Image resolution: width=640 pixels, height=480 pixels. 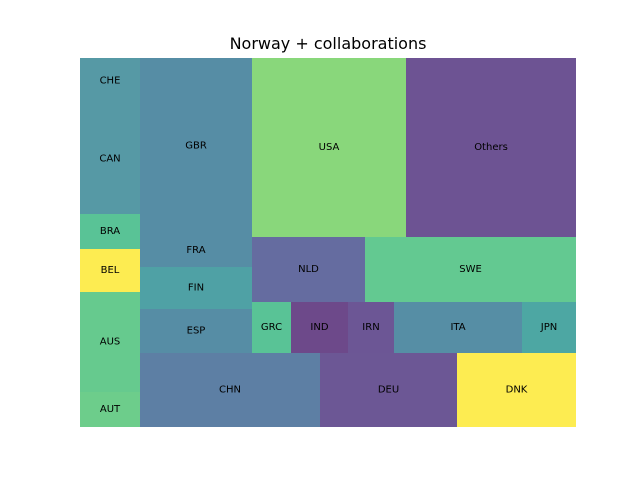 I want to click on tile-label-chn: CHN, so click(x=230, y=390).